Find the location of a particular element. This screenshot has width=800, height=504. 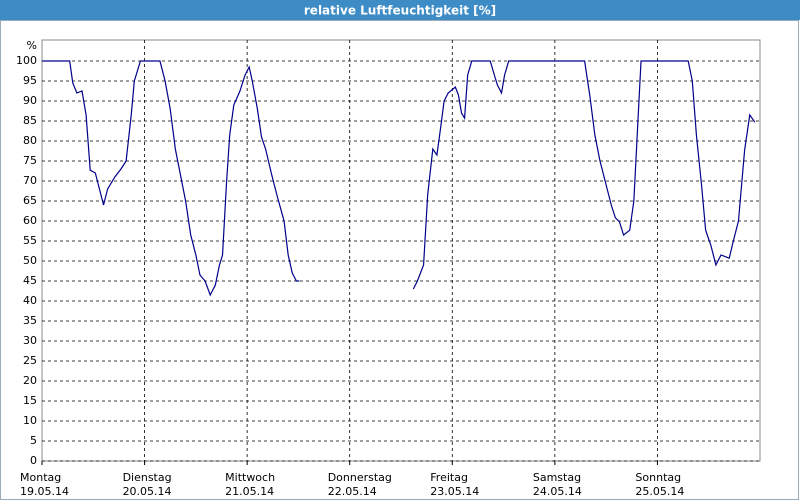

x-tick-label: Mittwoch is located at coordinates (250, 477).